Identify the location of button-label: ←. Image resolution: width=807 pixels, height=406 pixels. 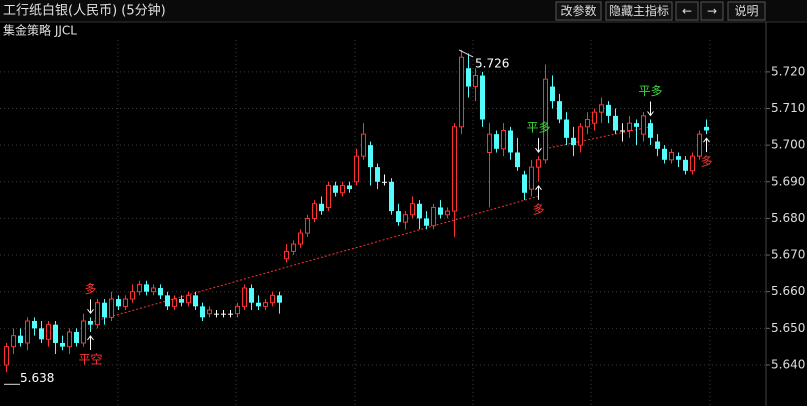
(687, 11).